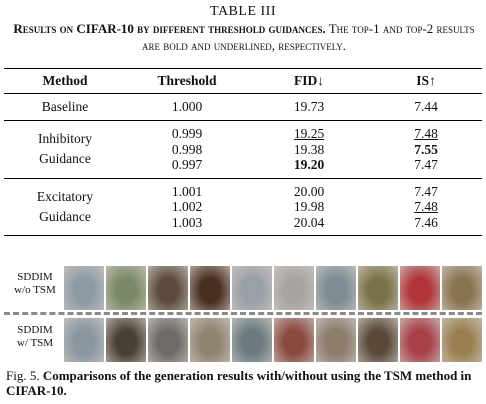 The width and height of the screenshot is (486, 404). What do you see at coordinates (187, 191) in the screenshot?
I see `value: 1.001` at bounding box center [187, 191].